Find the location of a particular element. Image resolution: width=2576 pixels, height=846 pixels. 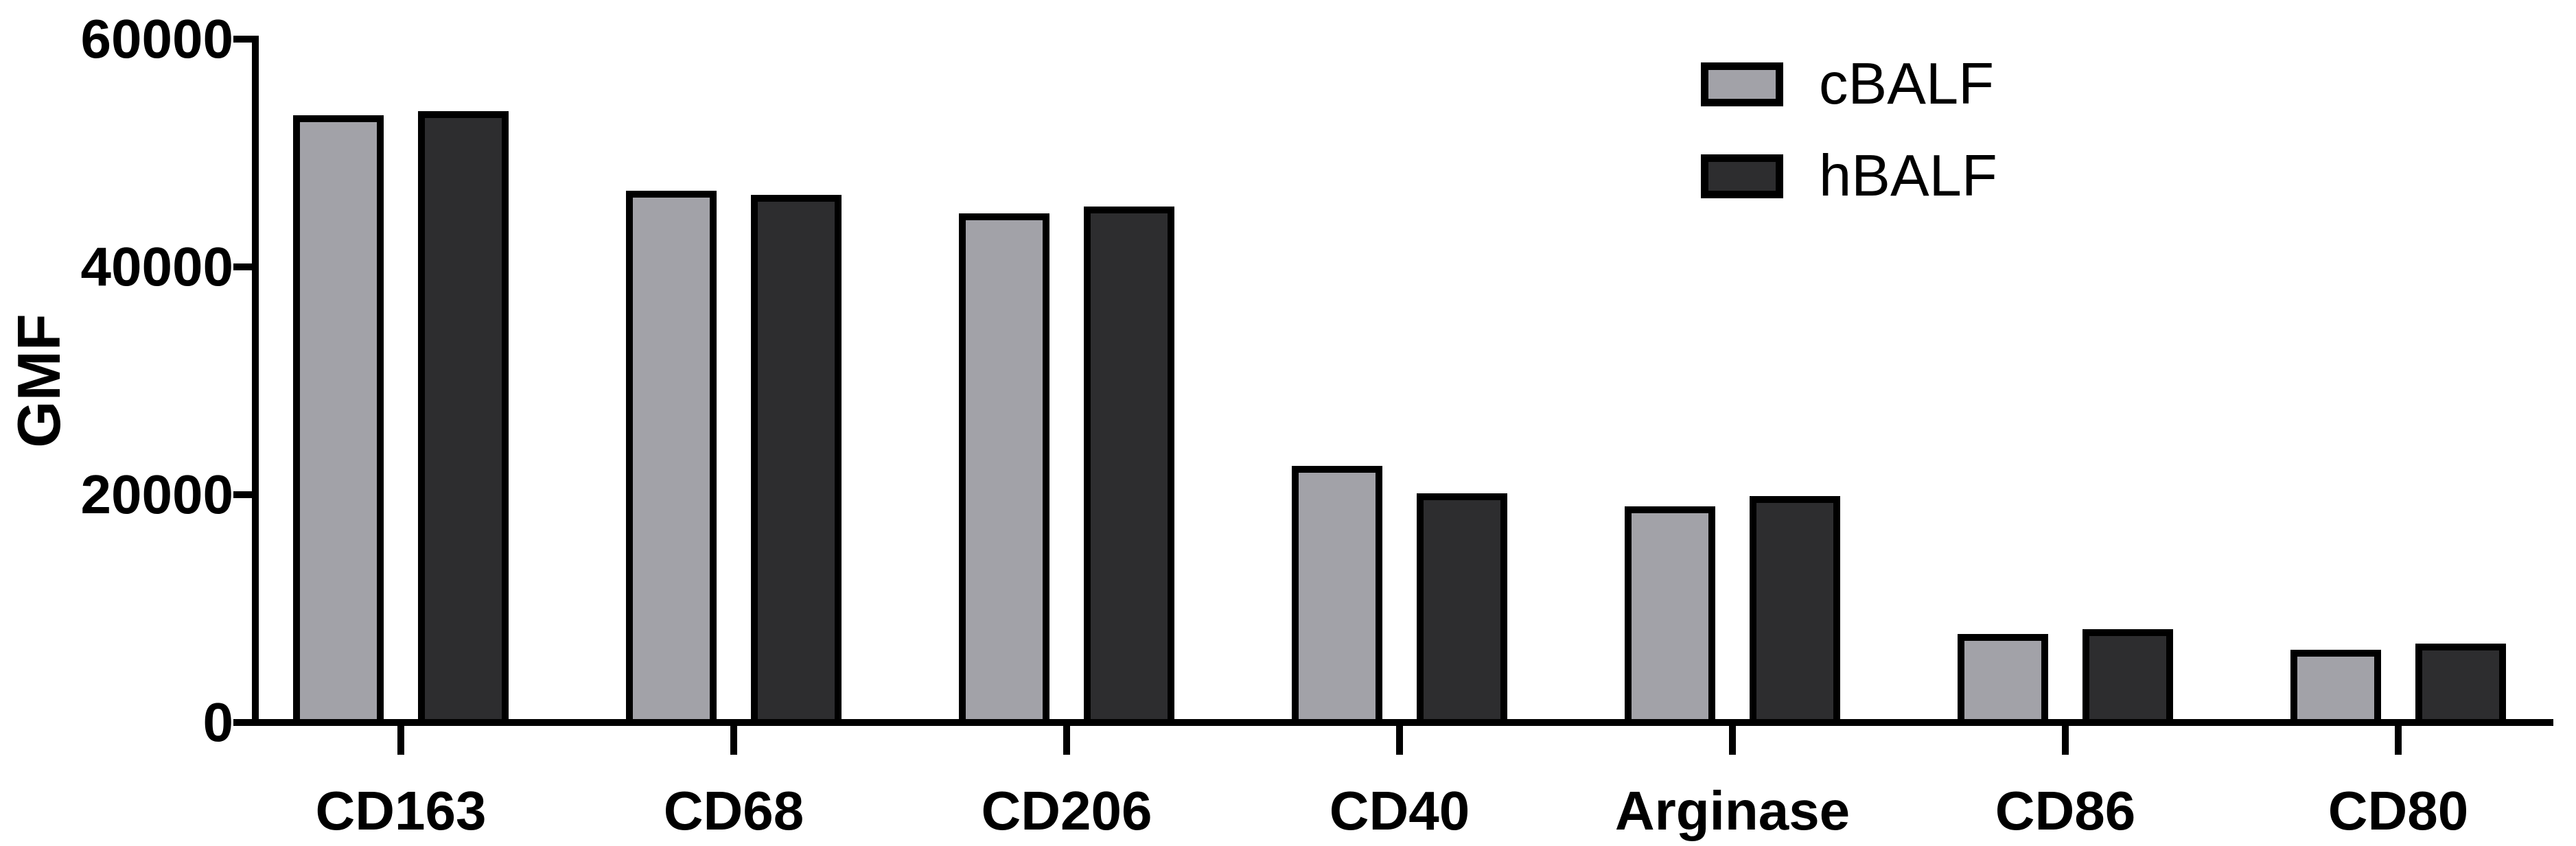

x-axis-line is located at coordinates (1402, 723).